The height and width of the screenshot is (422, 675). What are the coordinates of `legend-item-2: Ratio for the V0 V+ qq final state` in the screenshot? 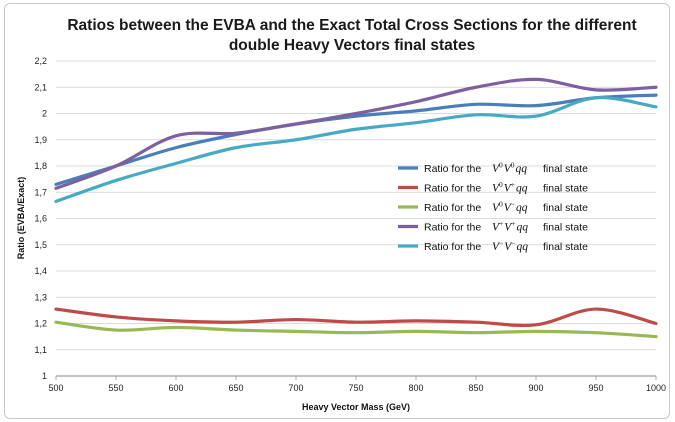 It's located at (493, 187).